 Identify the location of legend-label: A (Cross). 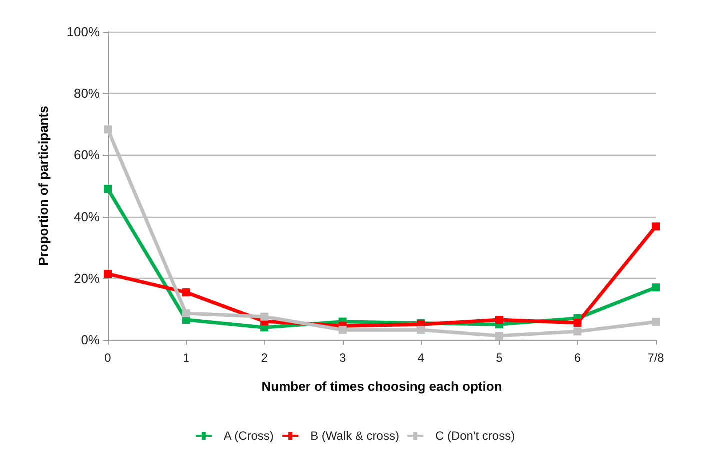
(249, 436).